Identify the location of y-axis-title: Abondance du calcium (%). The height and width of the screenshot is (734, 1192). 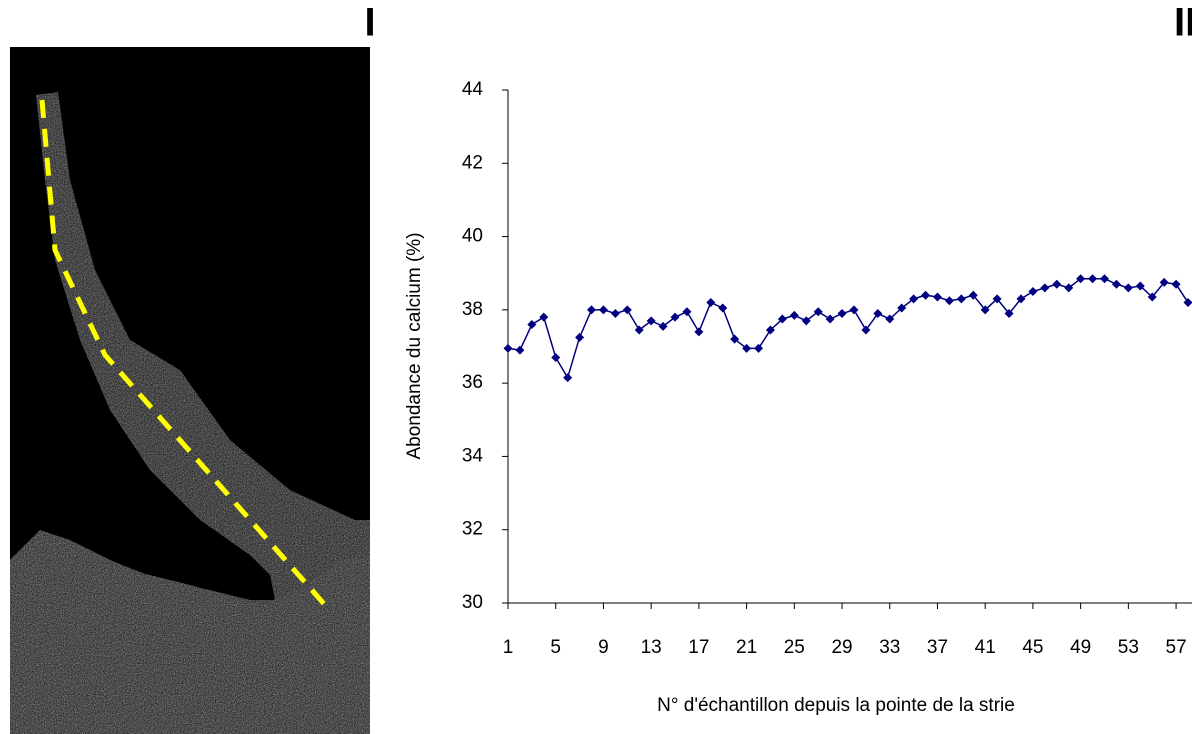
(414, 345).